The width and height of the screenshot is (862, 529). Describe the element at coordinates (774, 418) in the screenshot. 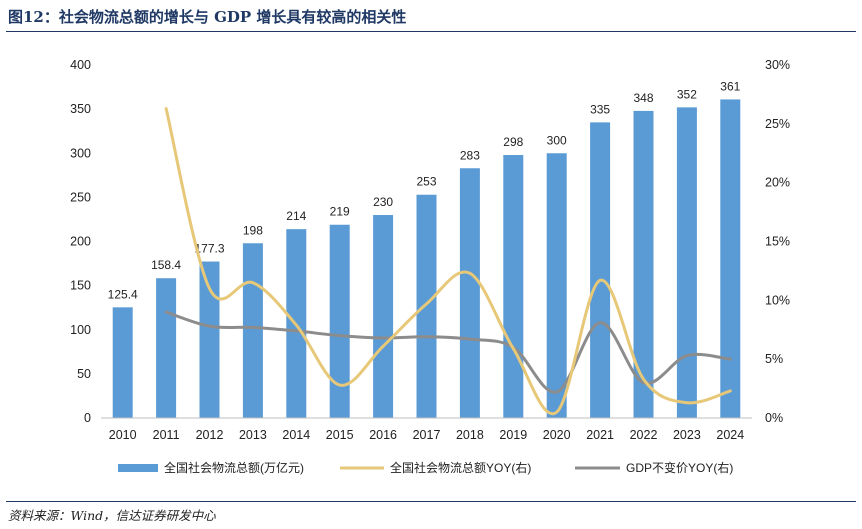

I see `right-axis-tick-label: 0%` at that location.